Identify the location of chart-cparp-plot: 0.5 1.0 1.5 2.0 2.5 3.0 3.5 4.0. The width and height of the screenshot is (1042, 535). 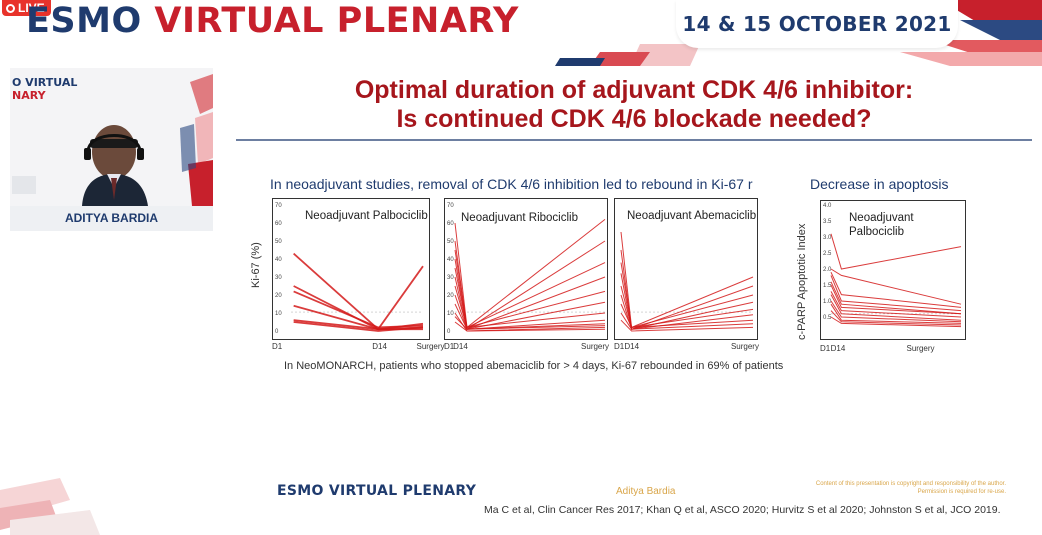
(892, 265).